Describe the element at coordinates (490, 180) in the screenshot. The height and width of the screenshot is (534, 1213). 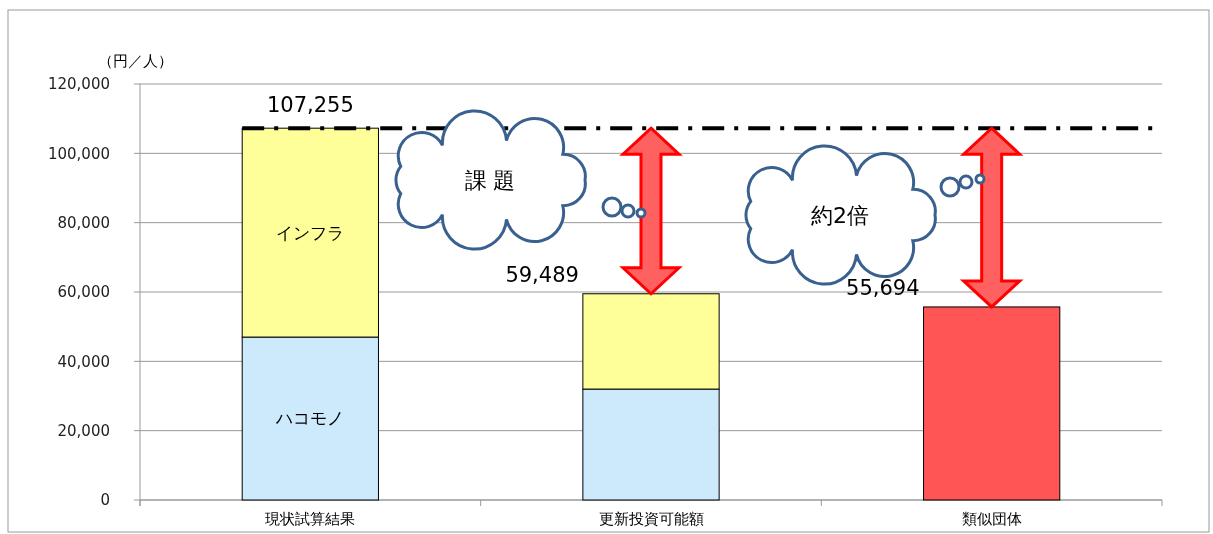
I see `annotation: 課 題` at that location.